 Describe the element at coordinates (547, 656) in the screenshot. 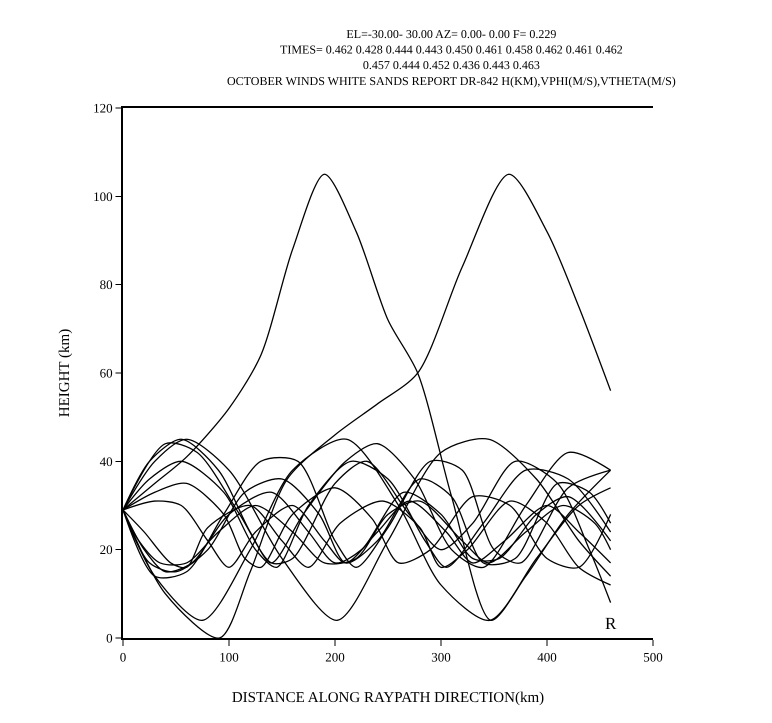

I see `x-tick-label: 400` at that location.